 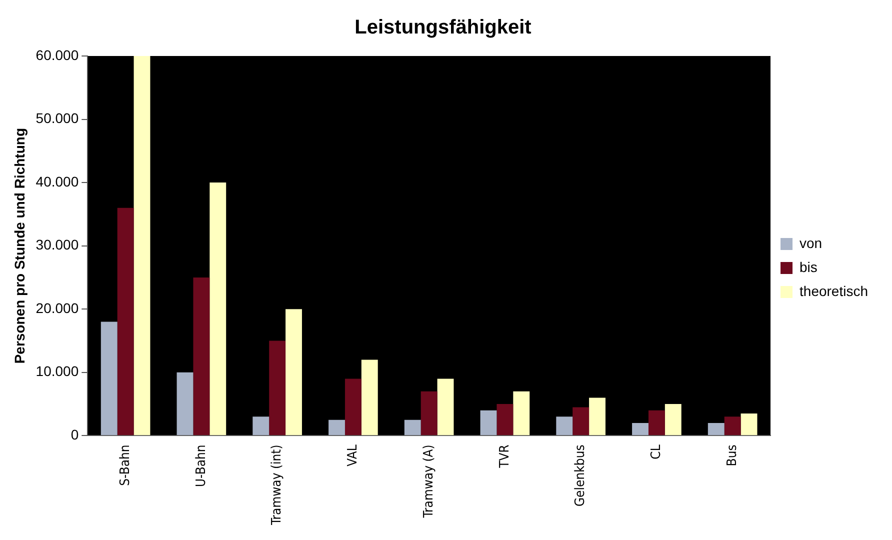 What do you see at coordinates (834, 290) in the screenshot?
I see `legend-label: theoretisch` at bounding box center [834, 290].